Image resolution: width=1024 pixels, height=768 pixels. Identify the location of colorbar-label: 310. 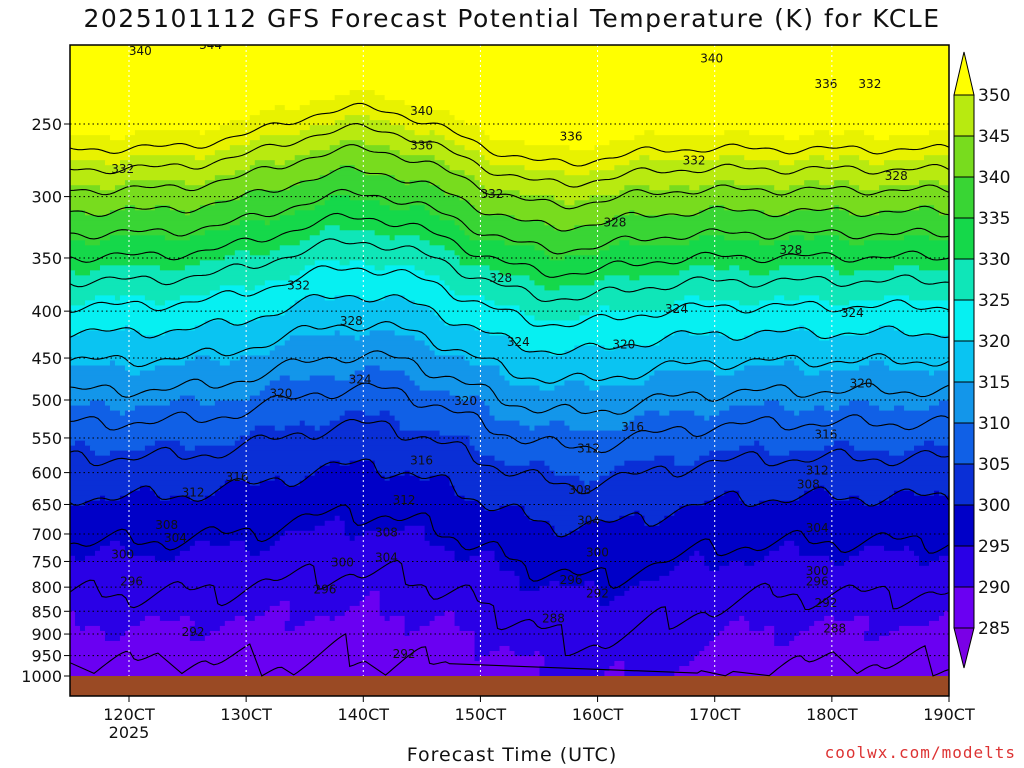
(994, 424).